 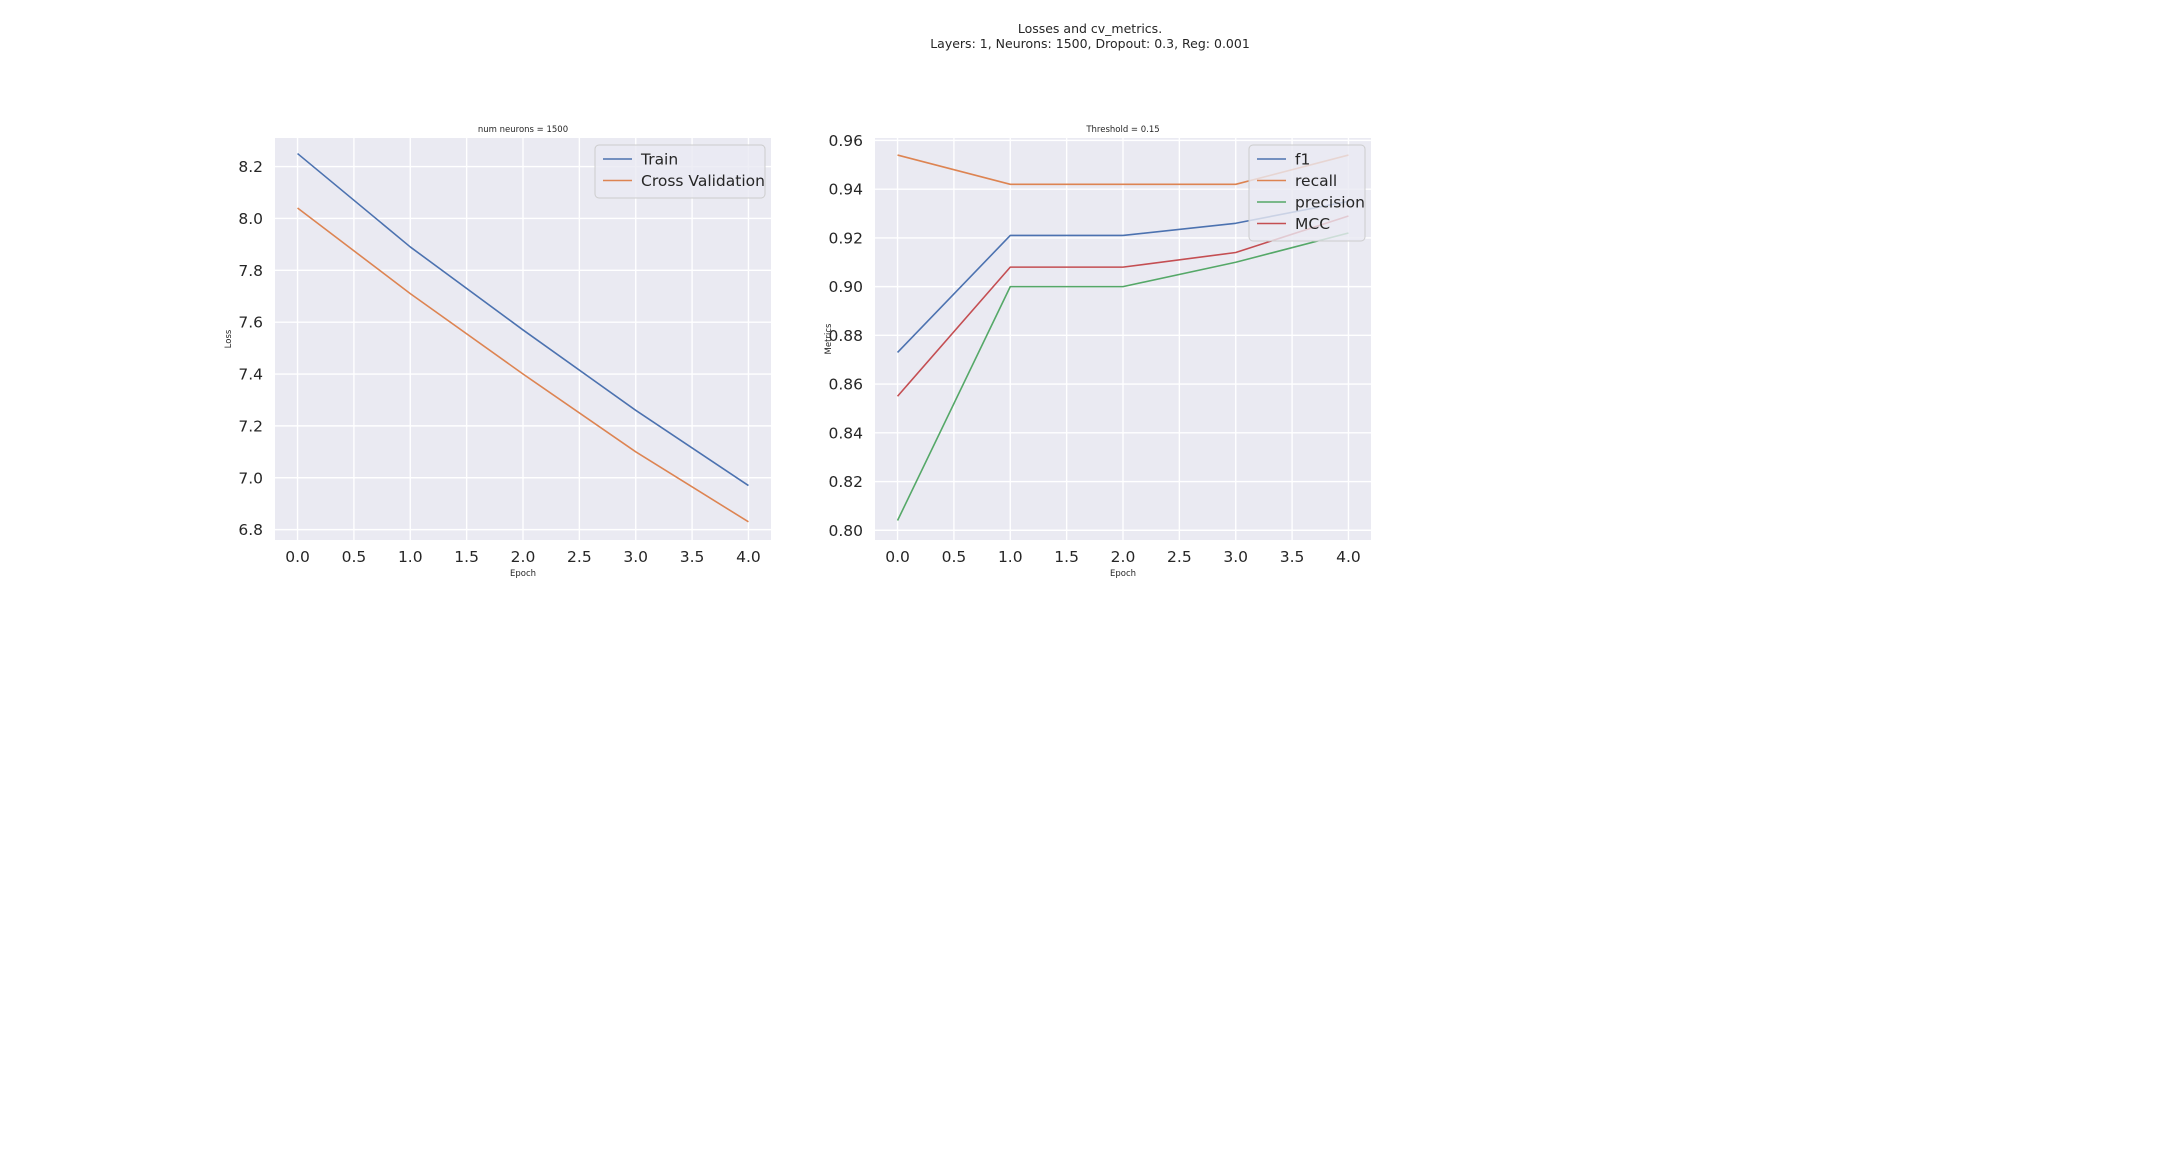 I want to click on y-tick-label: 0.92, so click(x=845, y=238).